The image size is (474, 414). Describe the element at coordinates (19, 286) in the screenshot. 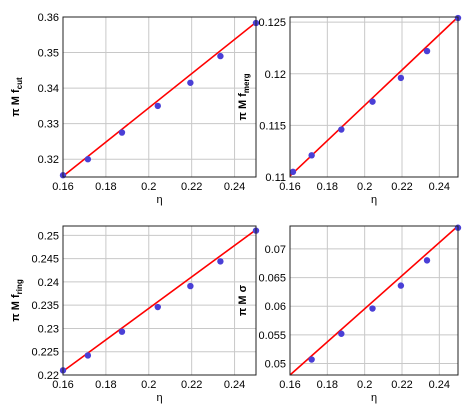

I see `y-axis-label-subscript: ring` at that location.